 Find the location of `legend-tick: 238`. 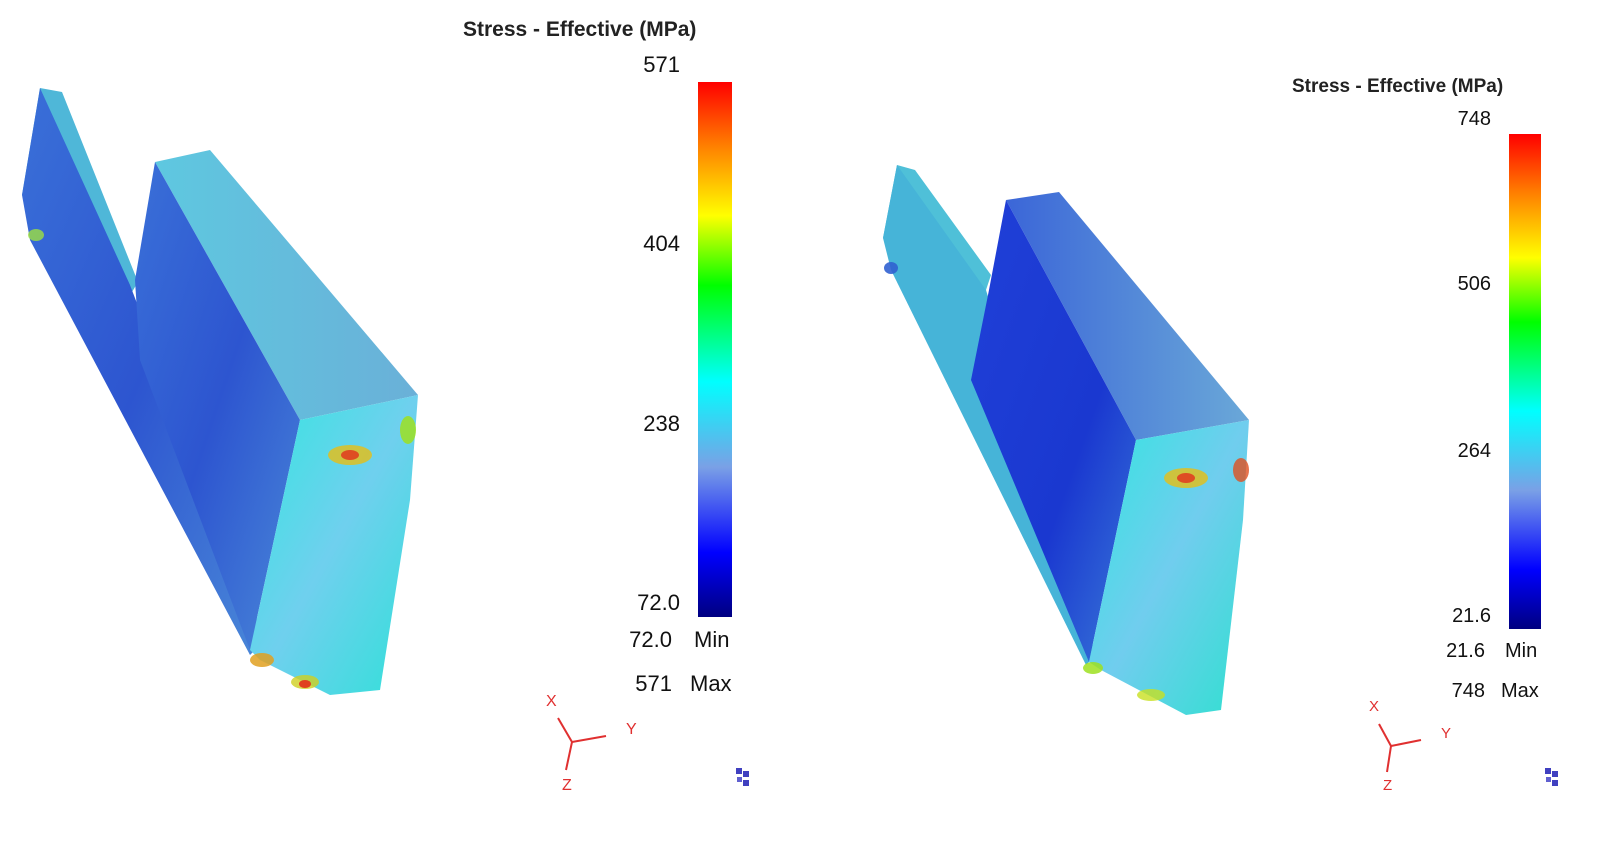

legend-tick: 238 is located at coordinates (661, 423).